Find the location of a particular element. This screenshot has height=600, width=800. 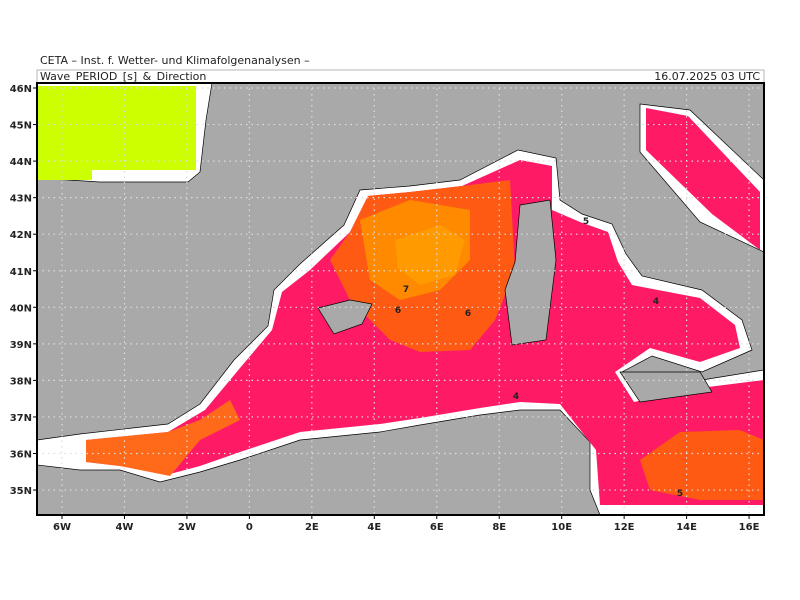

lat-label: 46N is located at coordinates (21, 89).